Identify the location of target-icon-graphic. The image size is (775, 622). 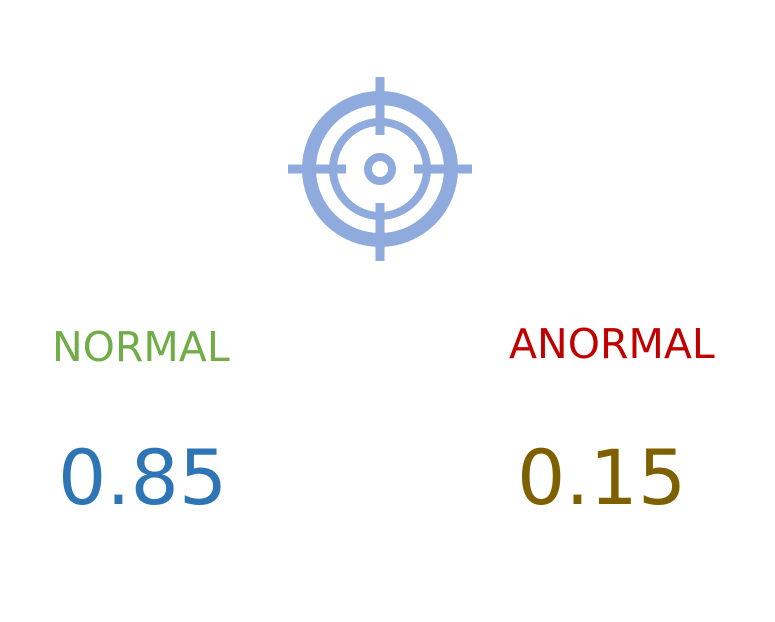
(380, 169).